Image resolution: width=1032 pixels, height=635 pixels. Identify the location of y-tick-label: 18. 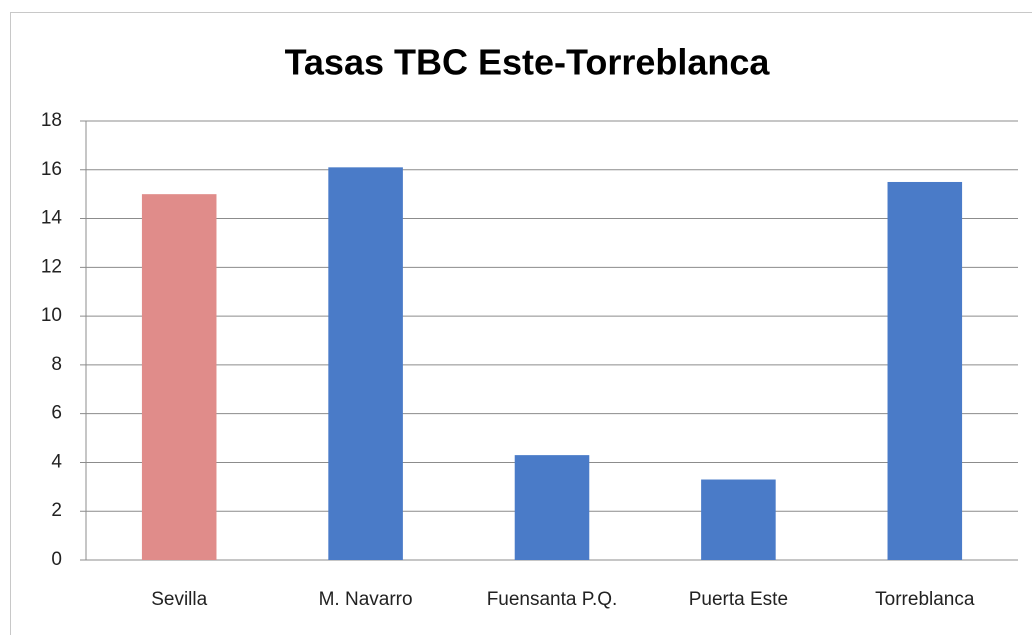
(51, 120).